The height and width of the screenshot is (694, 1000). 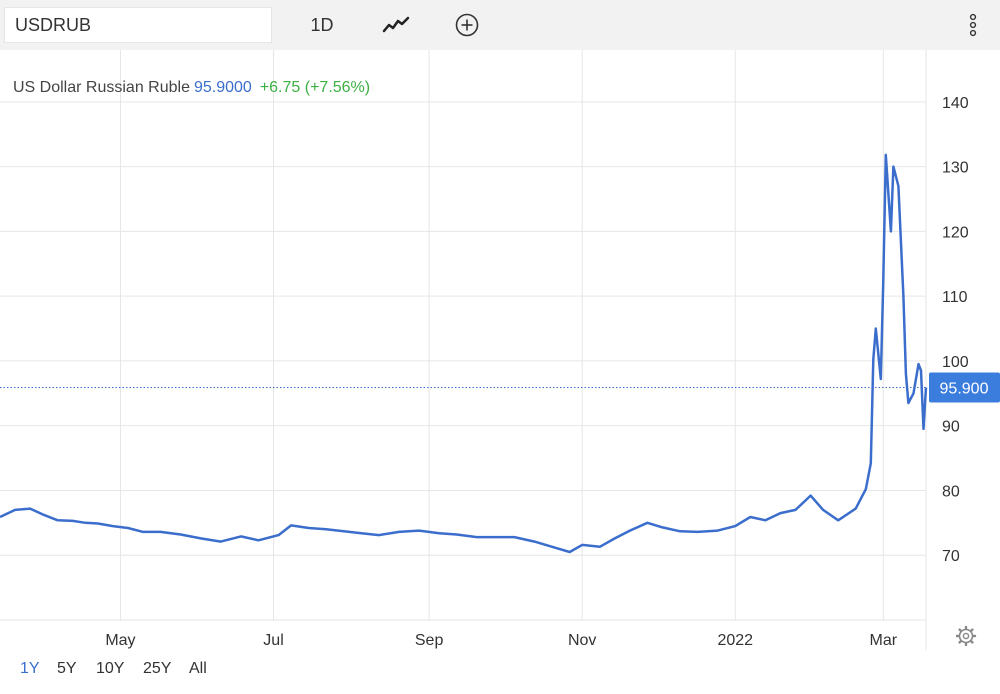 What do you see at coordinates (198, 668) in the screenshot?
I see `range-all-button: All` at bounding box center [198, 668].